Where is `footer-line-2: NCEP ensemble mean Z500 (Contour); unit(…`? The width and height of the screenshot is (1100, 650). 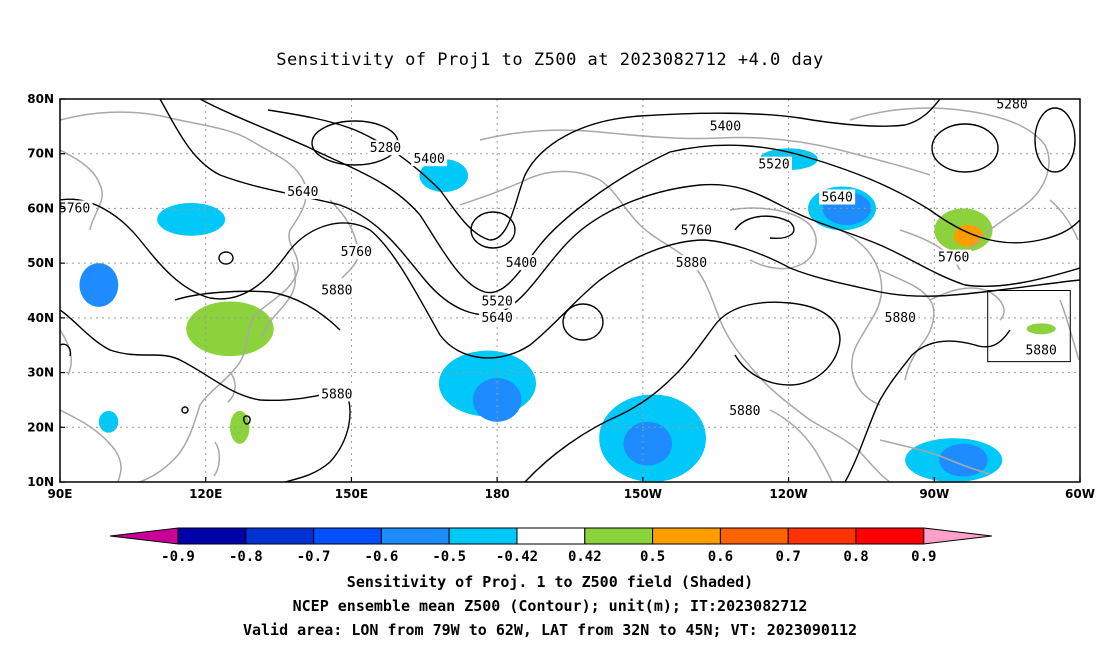
footer-line-2: NCEP ensemble mean Z500 (Contour); unit(… is located at coordinates (550, 606).